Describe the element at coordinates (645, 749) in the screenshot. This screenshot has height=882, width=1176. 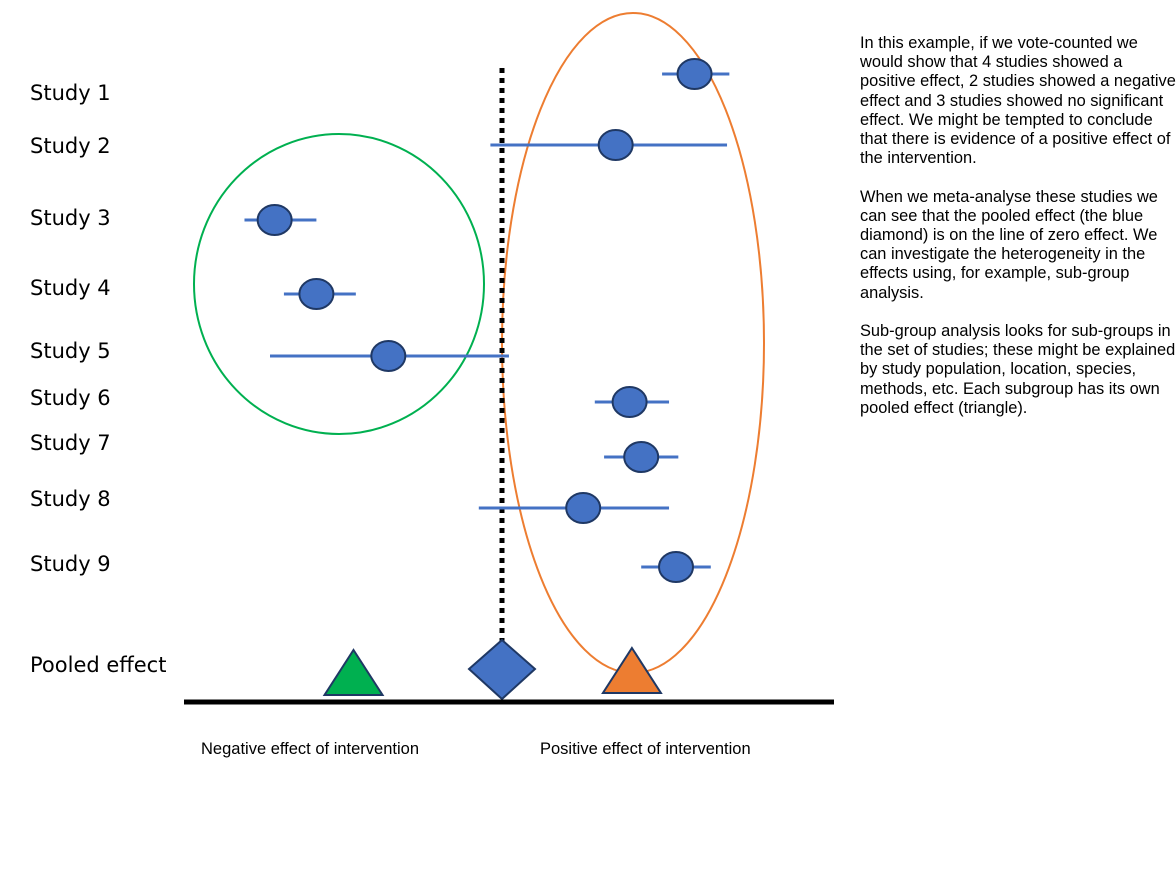
I see `positive-effect-label: Positive effect of intervention` at that location.